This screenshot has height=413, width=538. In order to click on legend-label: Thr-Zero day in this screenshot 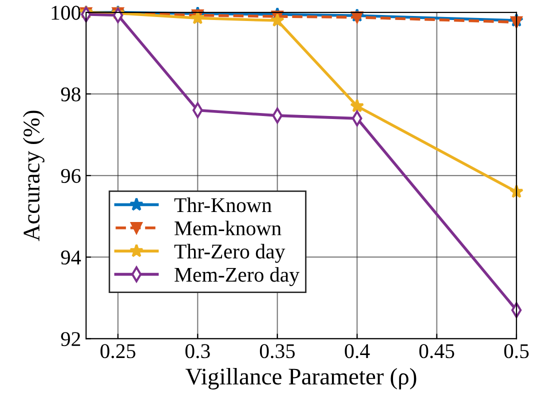, I will do `click(230, 253)`.